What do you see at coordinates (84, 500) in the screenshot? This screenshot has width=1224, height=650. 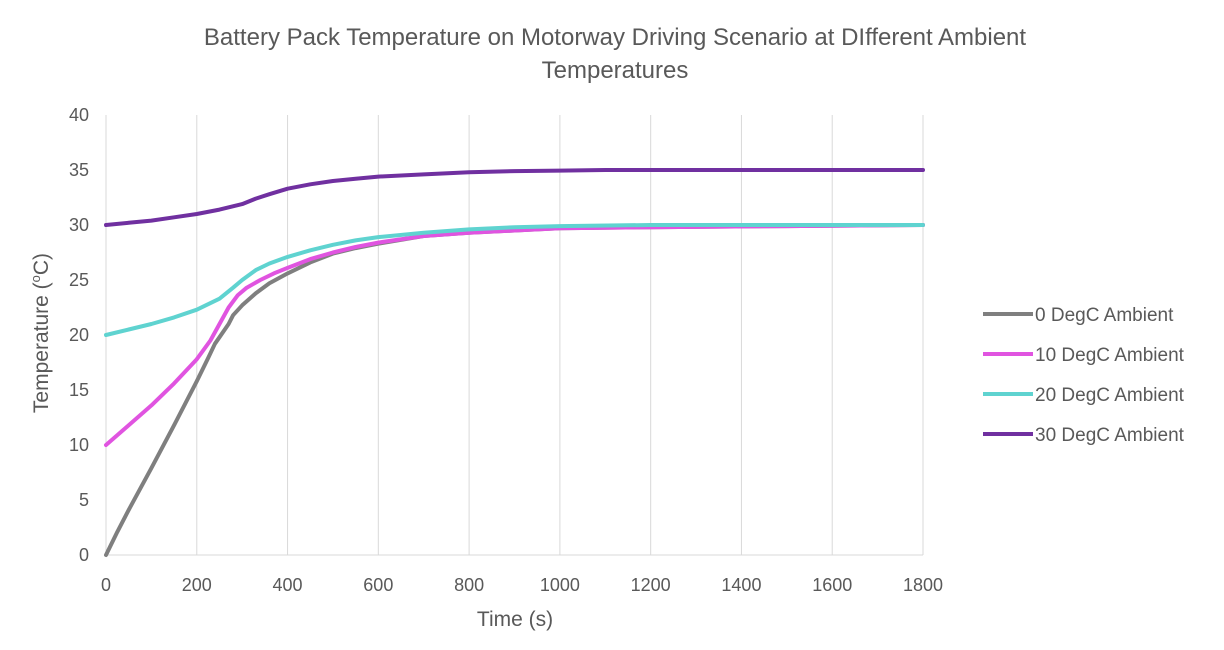 I see `y-tick-label: 5` at bounding box center [84, 500].